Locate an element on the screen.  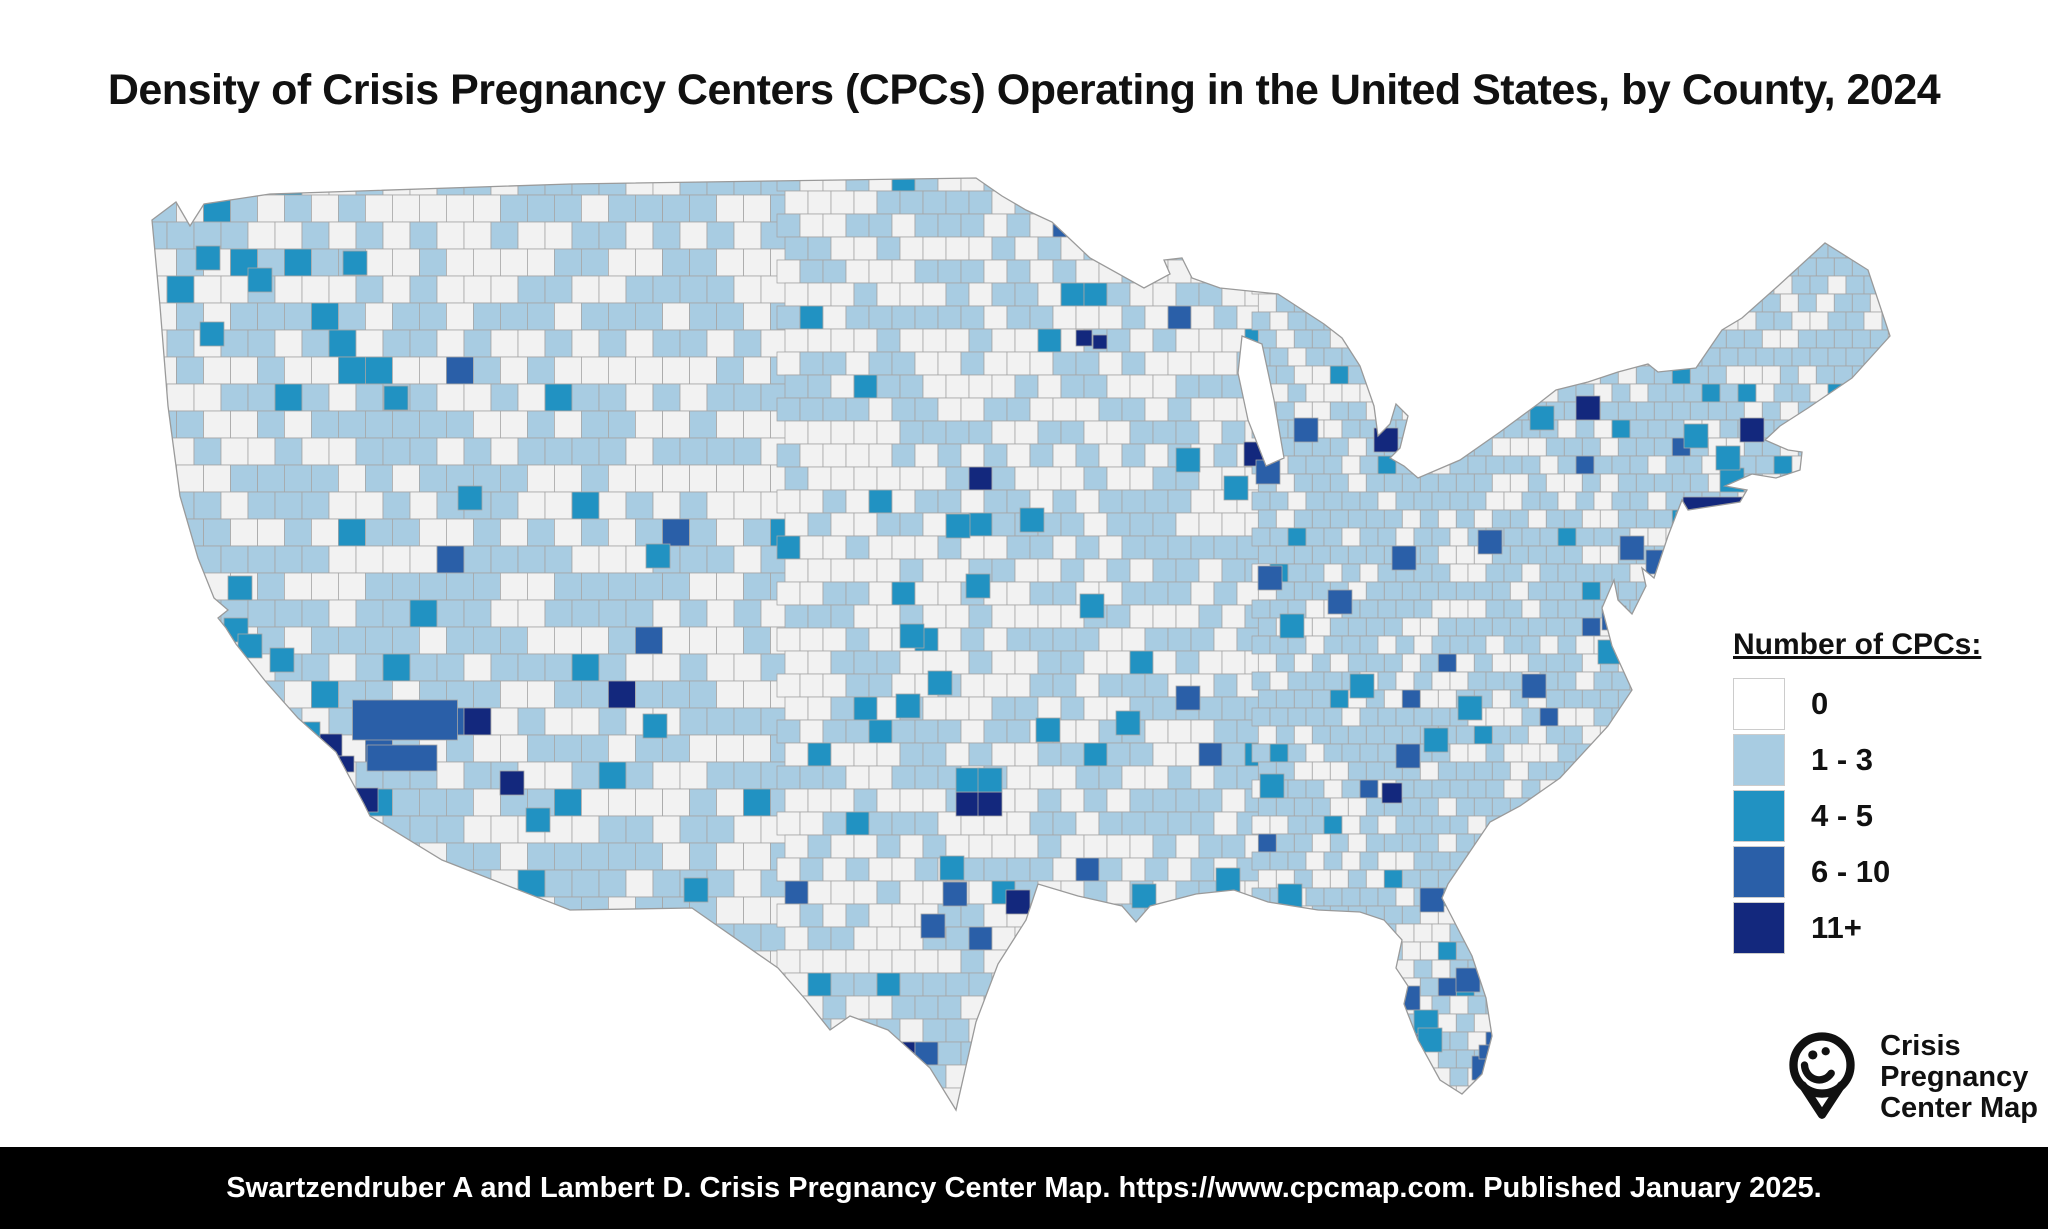
legend-title: Number of CPCs: is located at coordinates (1857, 644).